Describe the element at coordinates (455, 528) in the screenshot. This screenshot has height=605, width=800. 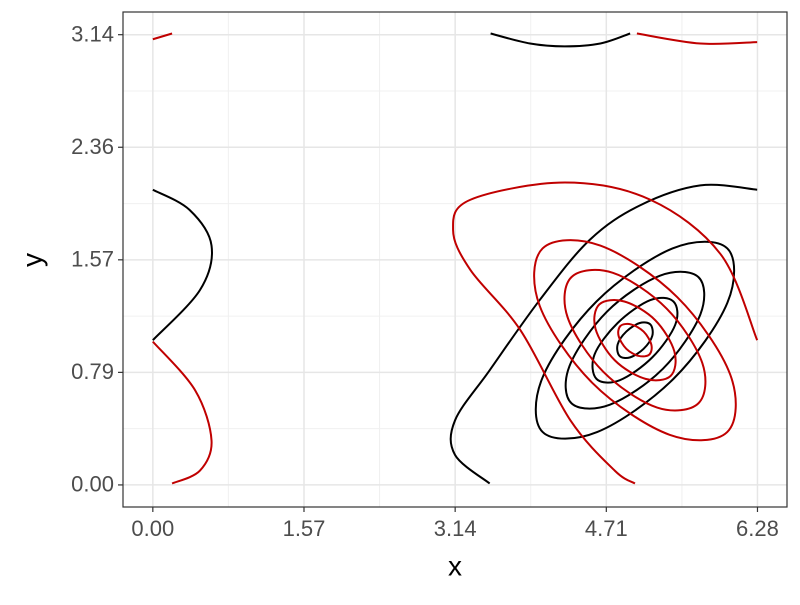
I see `x-tick-label: 3.14` at that location.